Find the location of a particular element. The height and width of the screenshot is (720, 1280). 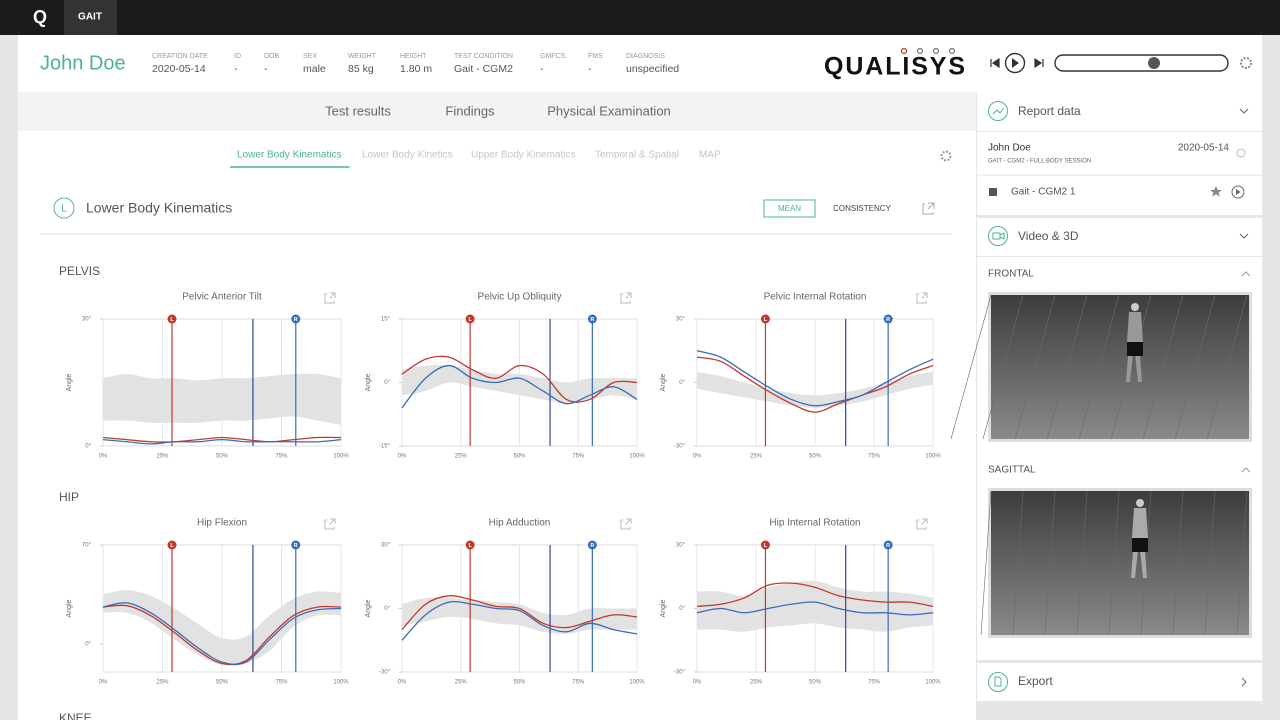

tab: Findings is located at coordinates (470, 110).